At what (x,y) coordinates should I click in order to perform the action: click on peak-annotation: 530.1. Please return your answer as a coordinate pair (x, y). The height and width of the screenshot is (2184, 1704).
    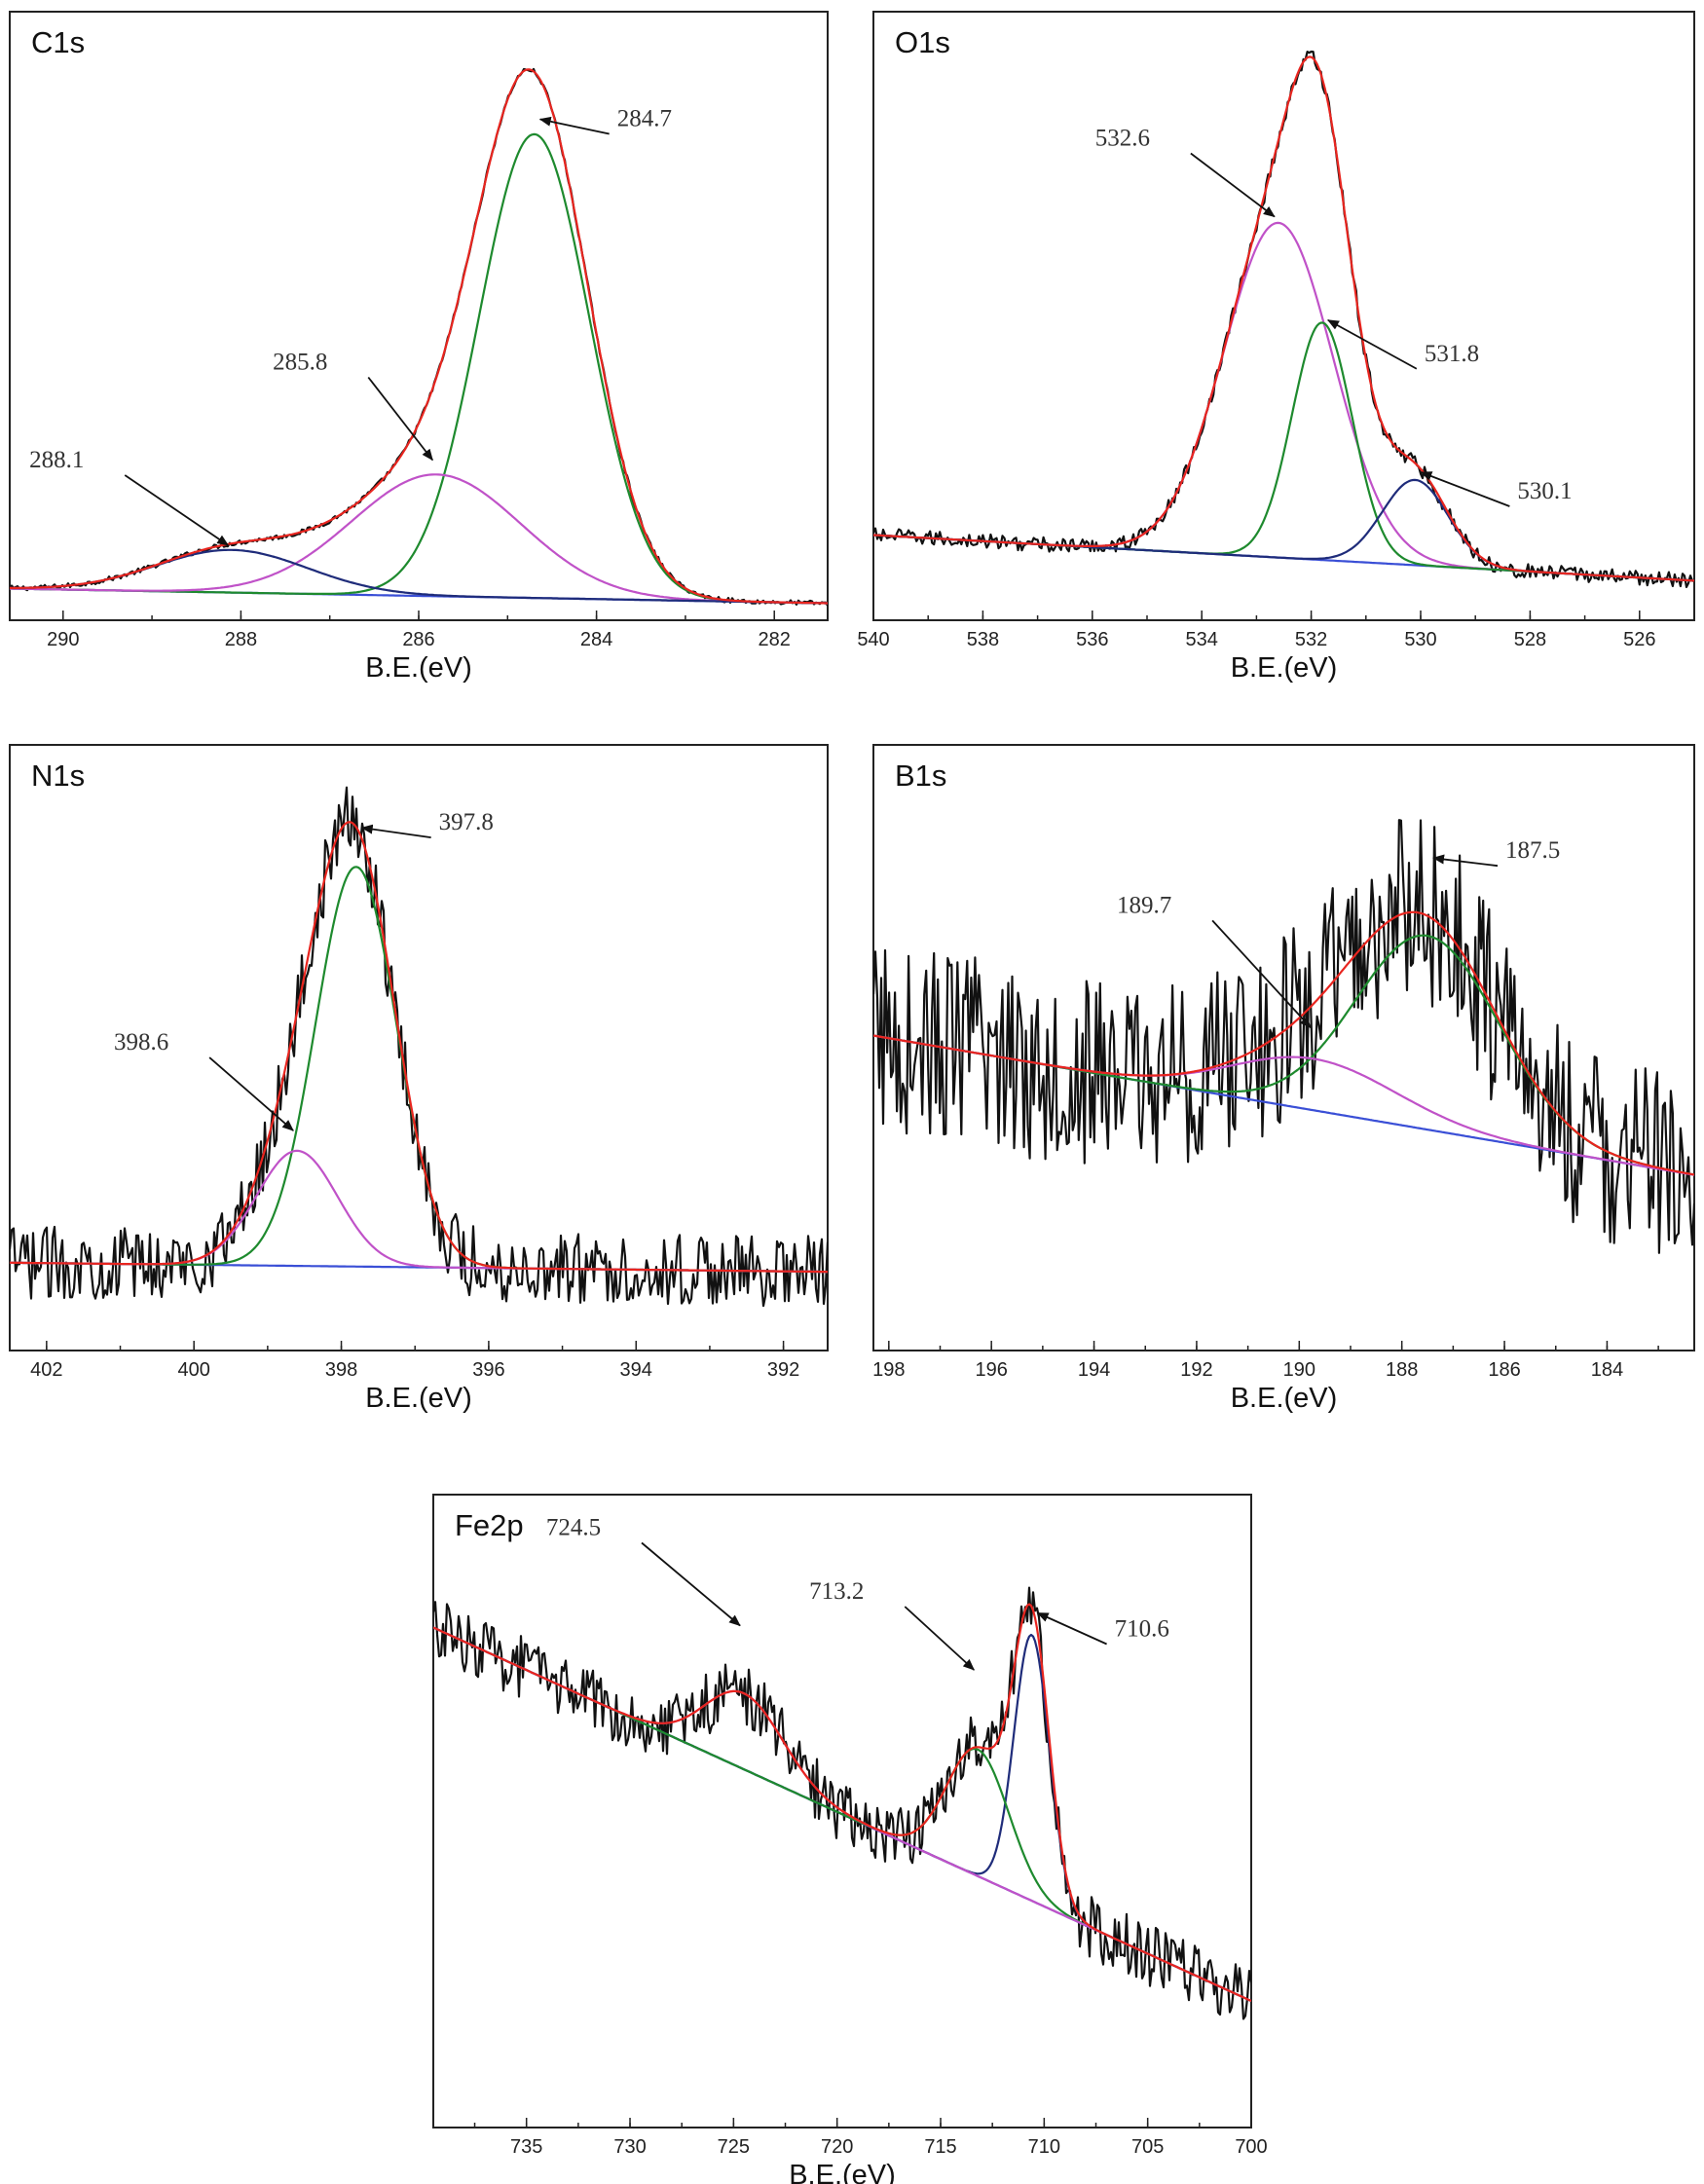
    Looking at the image, I should click on (1497, 489).